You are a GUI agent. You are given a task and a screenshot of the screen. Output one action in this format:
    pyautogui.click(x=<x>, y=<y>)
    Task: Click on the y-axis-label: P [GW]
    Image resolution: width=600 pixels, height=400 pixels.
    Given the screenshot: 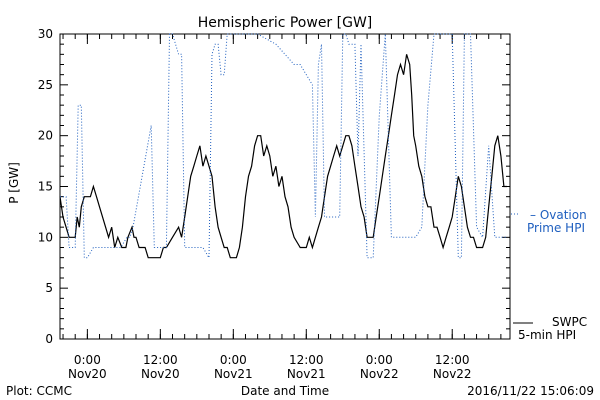 What is the action you would take?
    pyautogui.click(x=14, y=183)
    